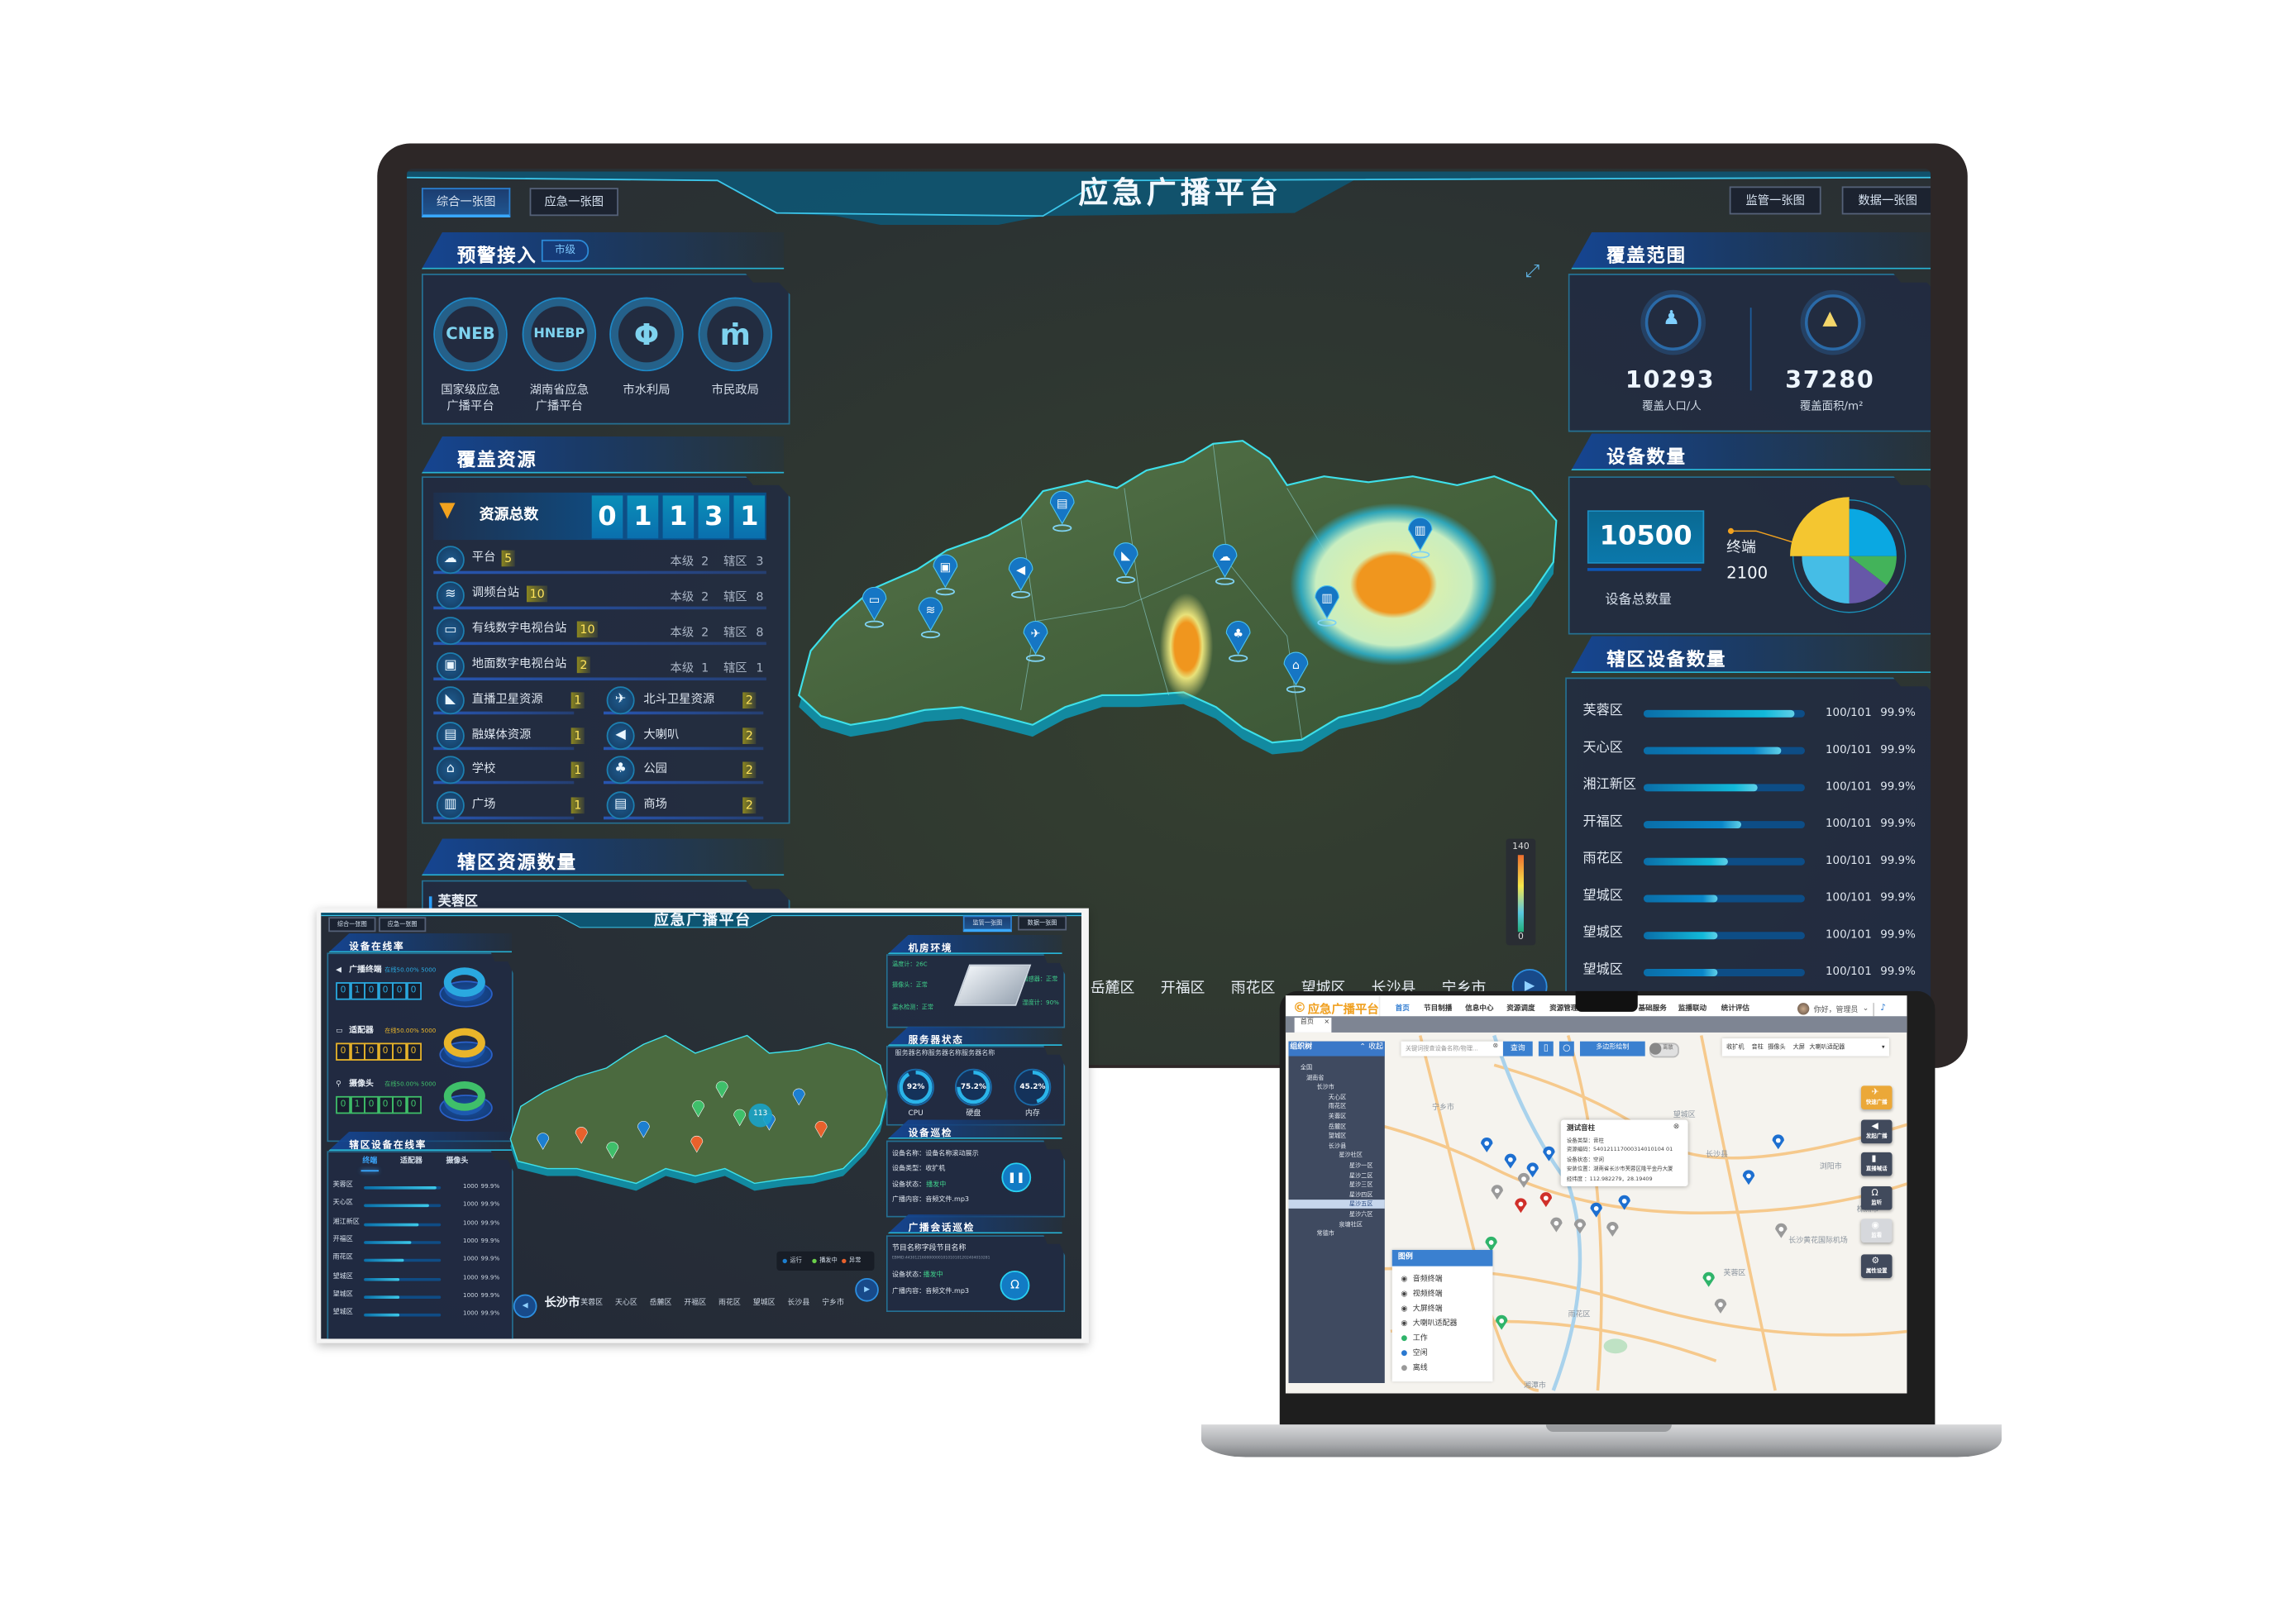 The width and height of the screenshot is (2296, 1598). I want to click on resource-count: 2, so click(749, 806).